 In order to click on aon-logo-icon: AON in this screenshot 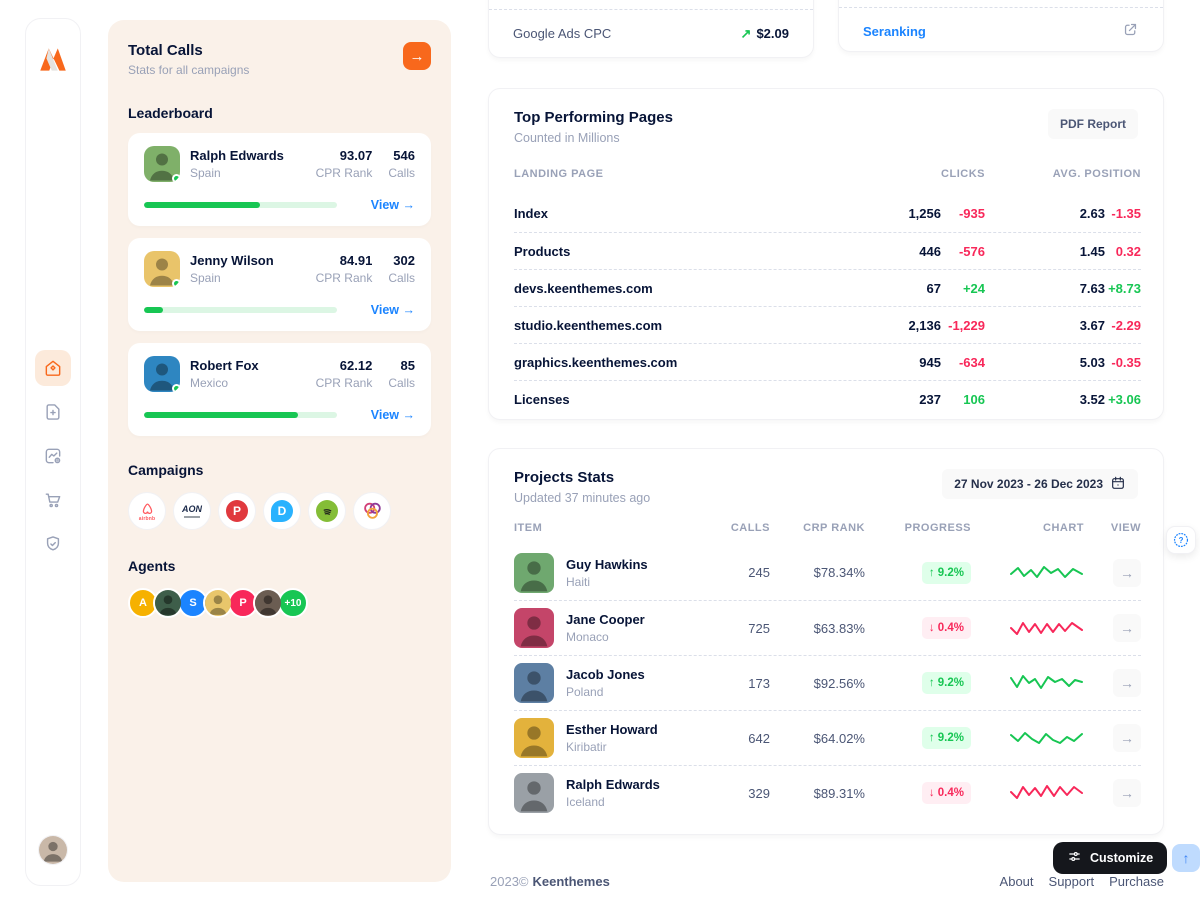, I will do `click(192, 511)`.